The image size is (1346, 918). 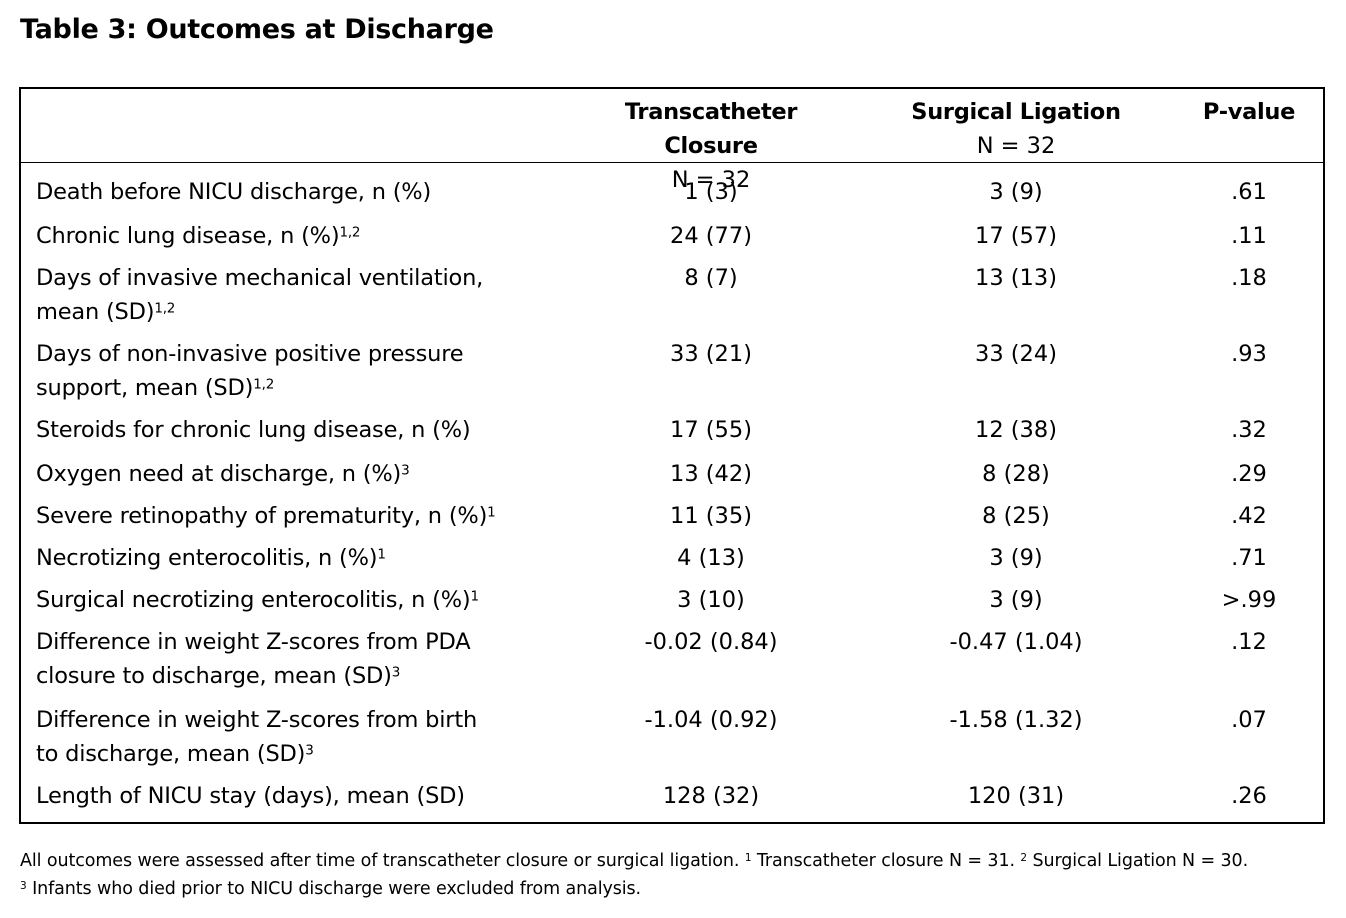 I want to click on column-name: Surgical Ligation, so click(x=1016, y=112).